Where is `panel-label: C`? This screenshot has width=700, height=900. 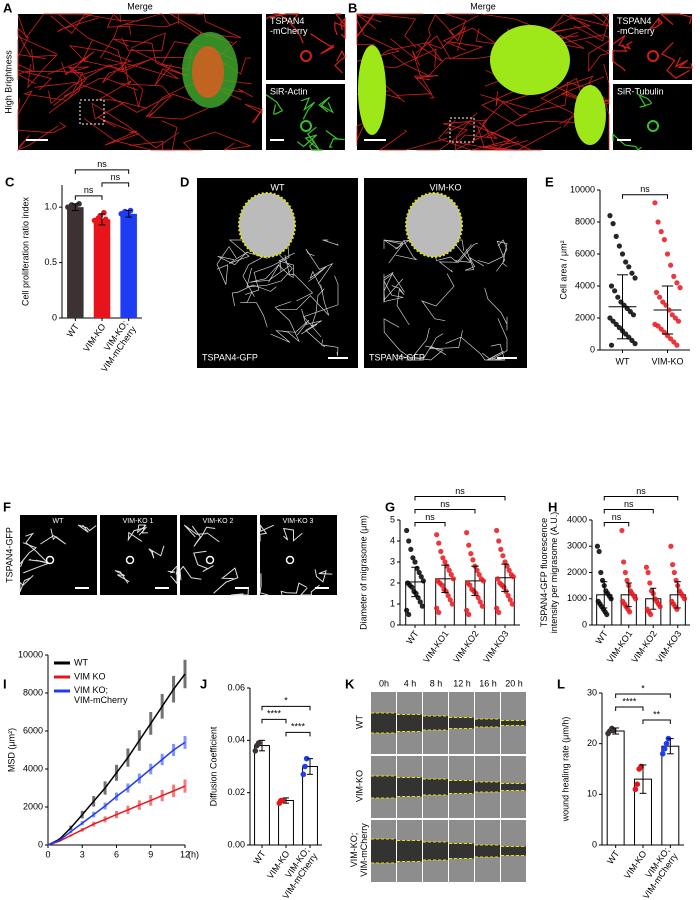
panel-label: C is located at coordinates (10, 181).